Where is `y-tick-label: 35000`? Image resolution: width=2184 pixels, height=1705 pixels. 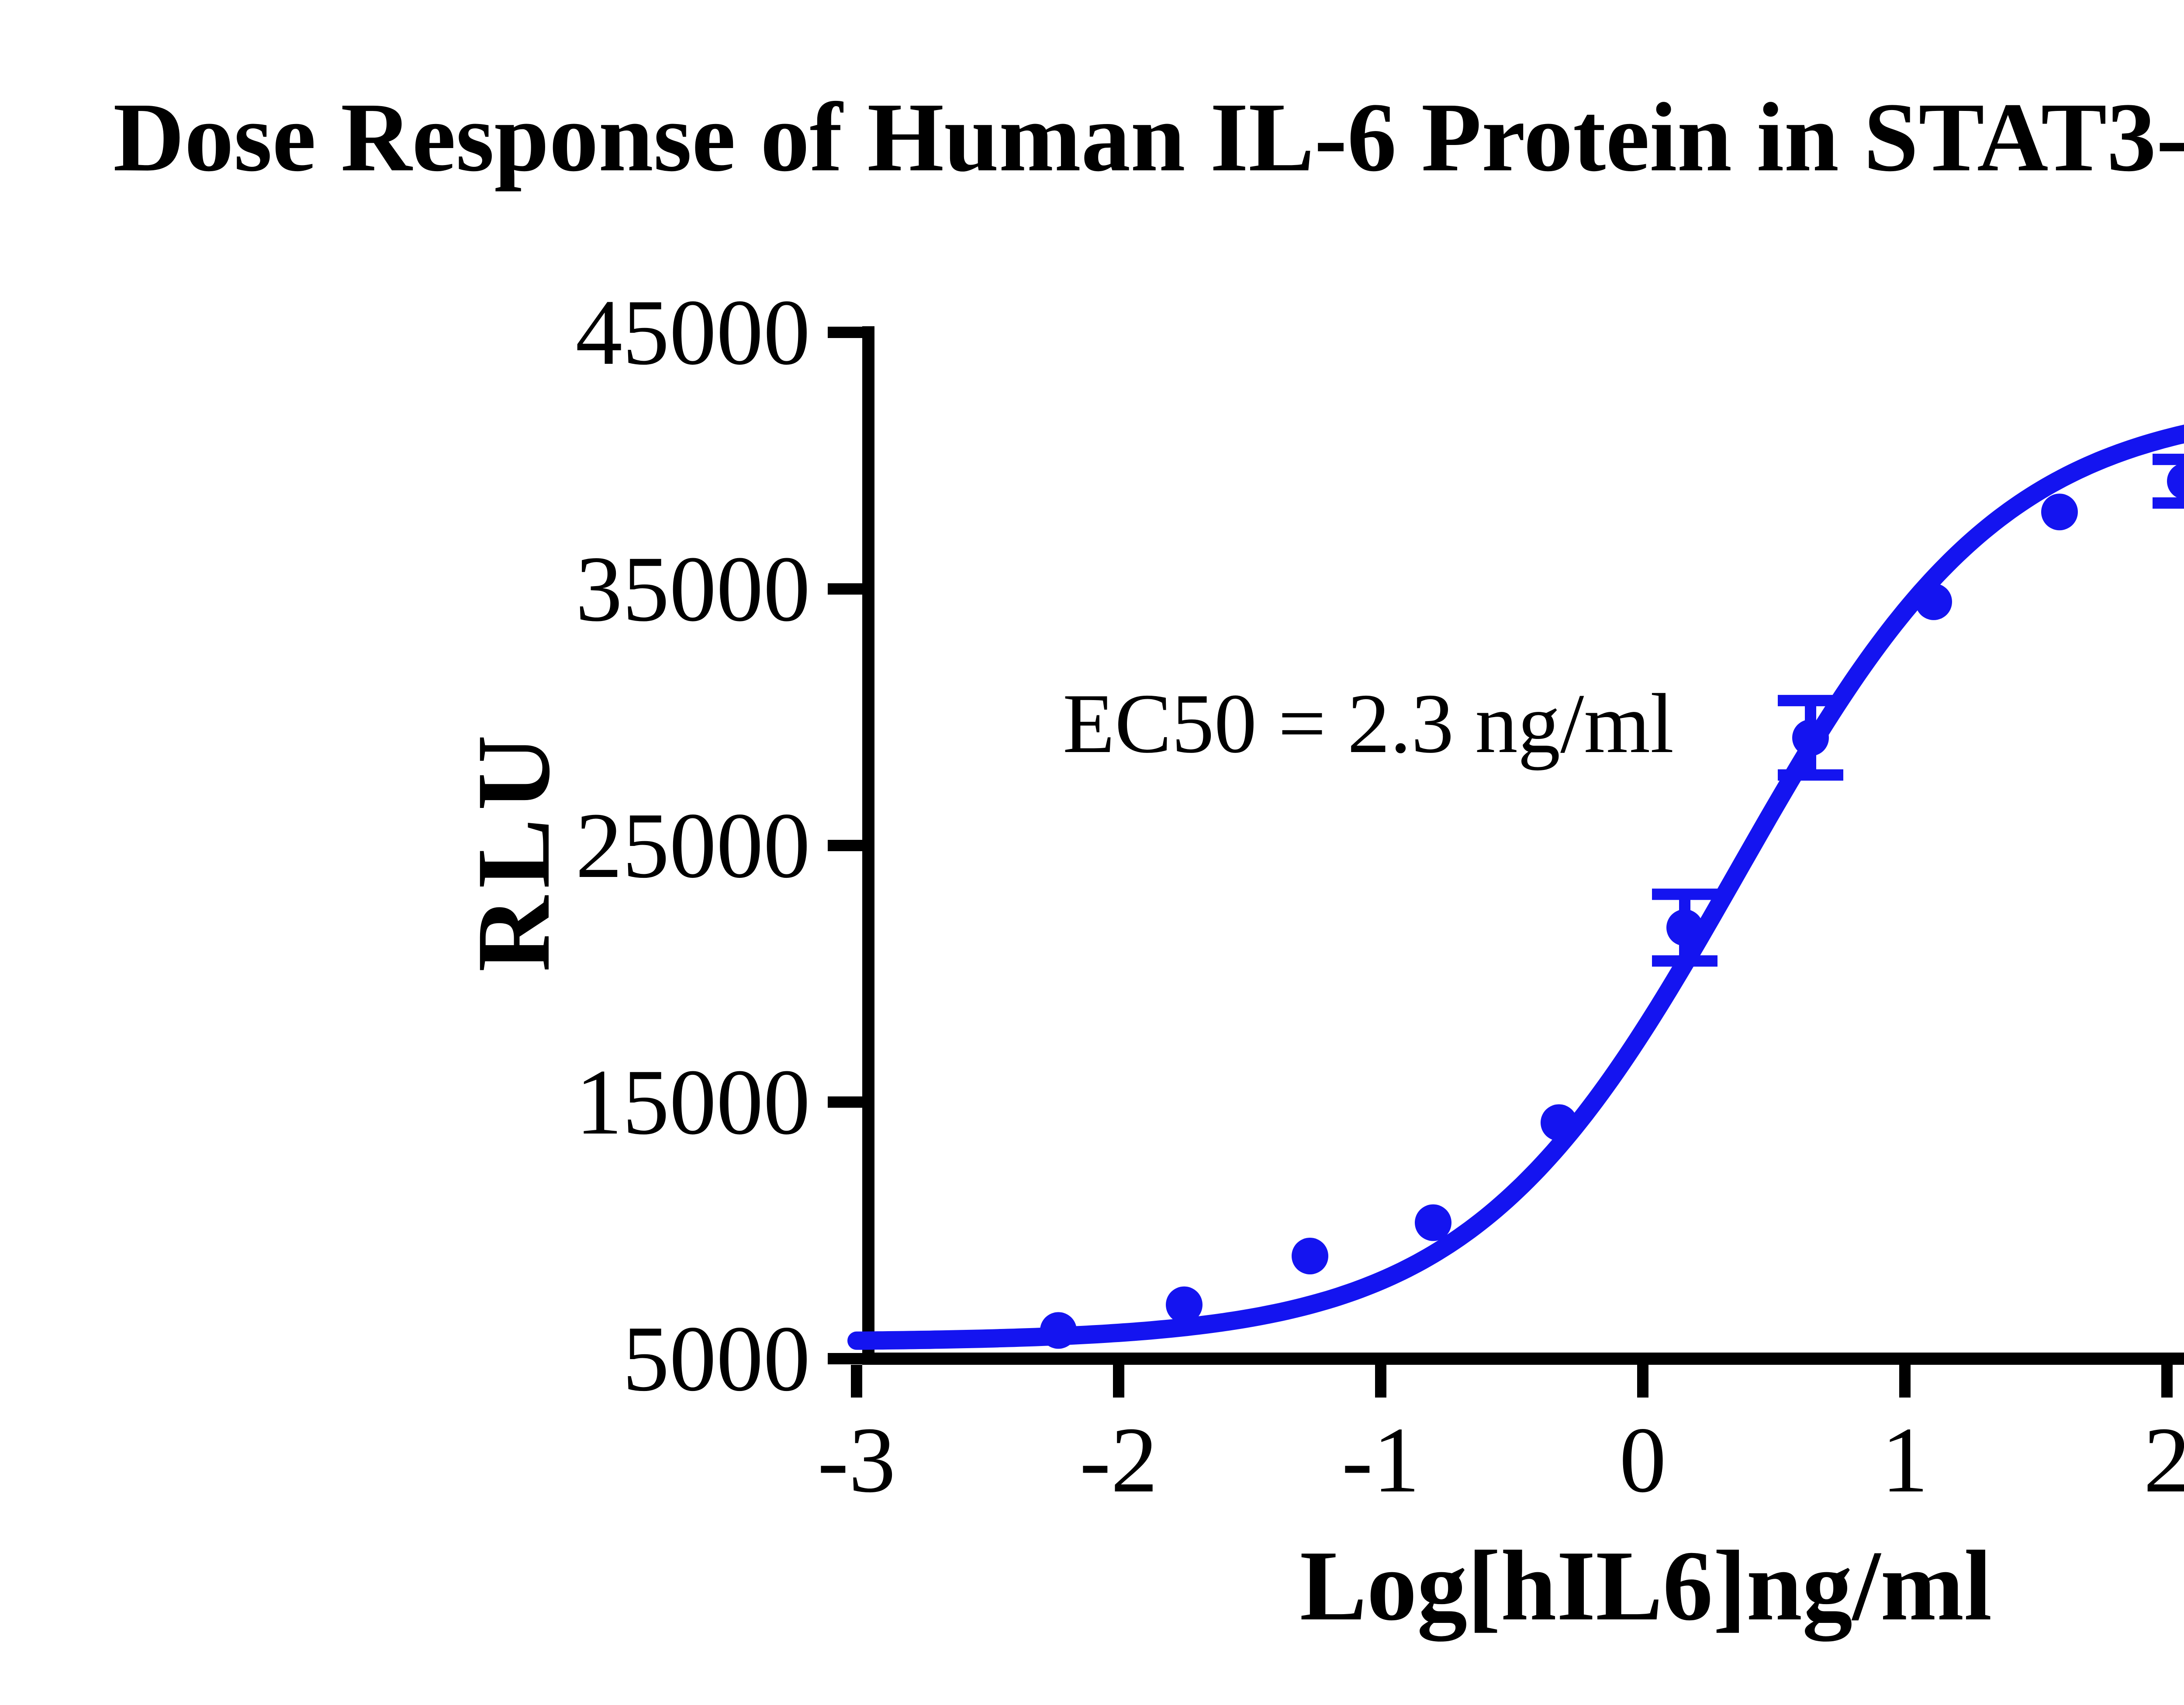 y-tick-label: 35000 is located at coordinates (693, 589).